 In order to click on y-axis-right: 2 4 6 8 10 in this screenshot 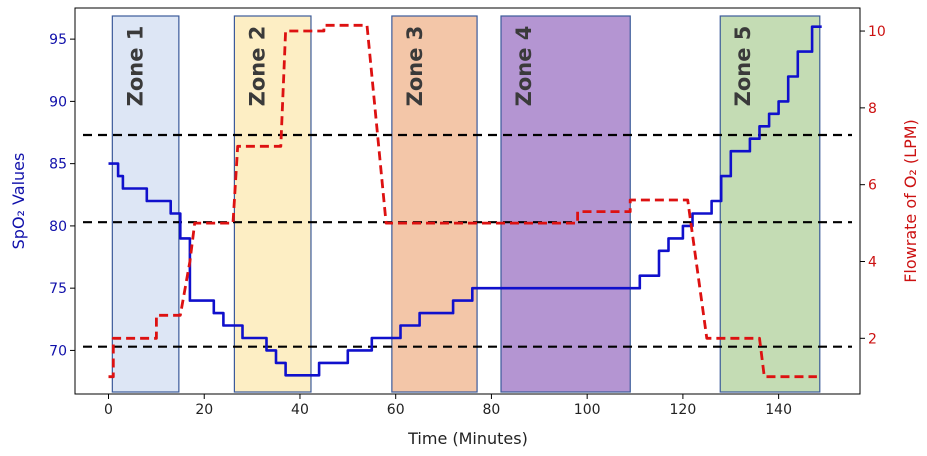, I will do `click(873, 185)`.